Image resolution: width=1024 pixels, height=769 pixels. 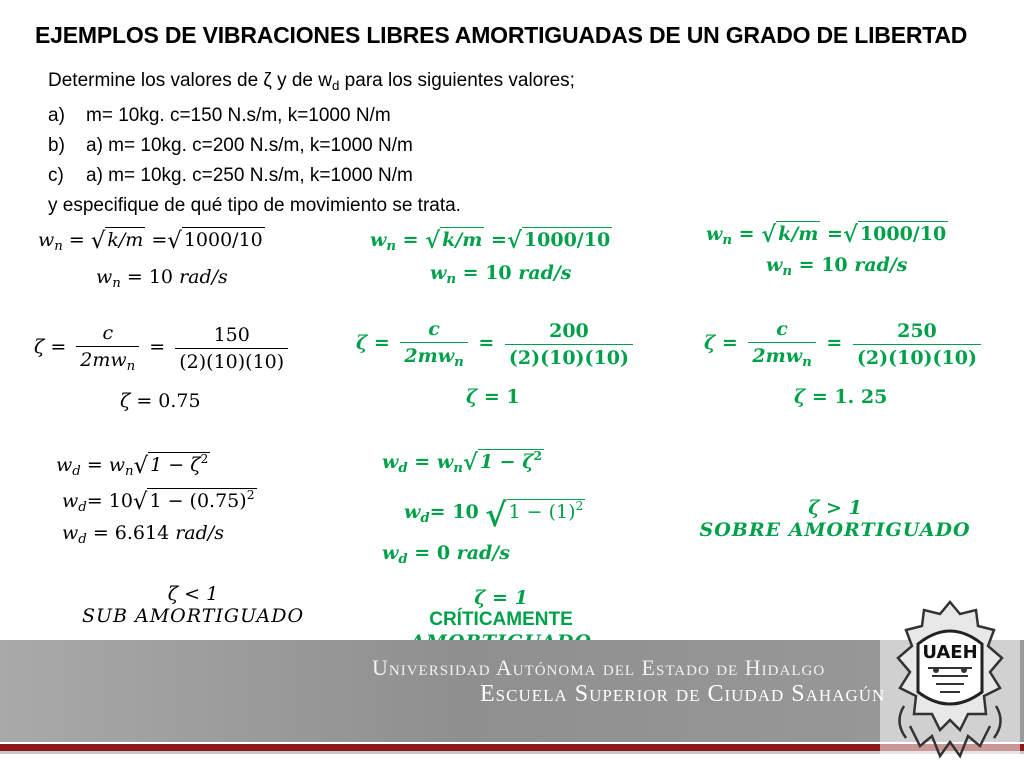 I want to click on zeta-result-b: ζ = 1, so click(x=493, y=397).